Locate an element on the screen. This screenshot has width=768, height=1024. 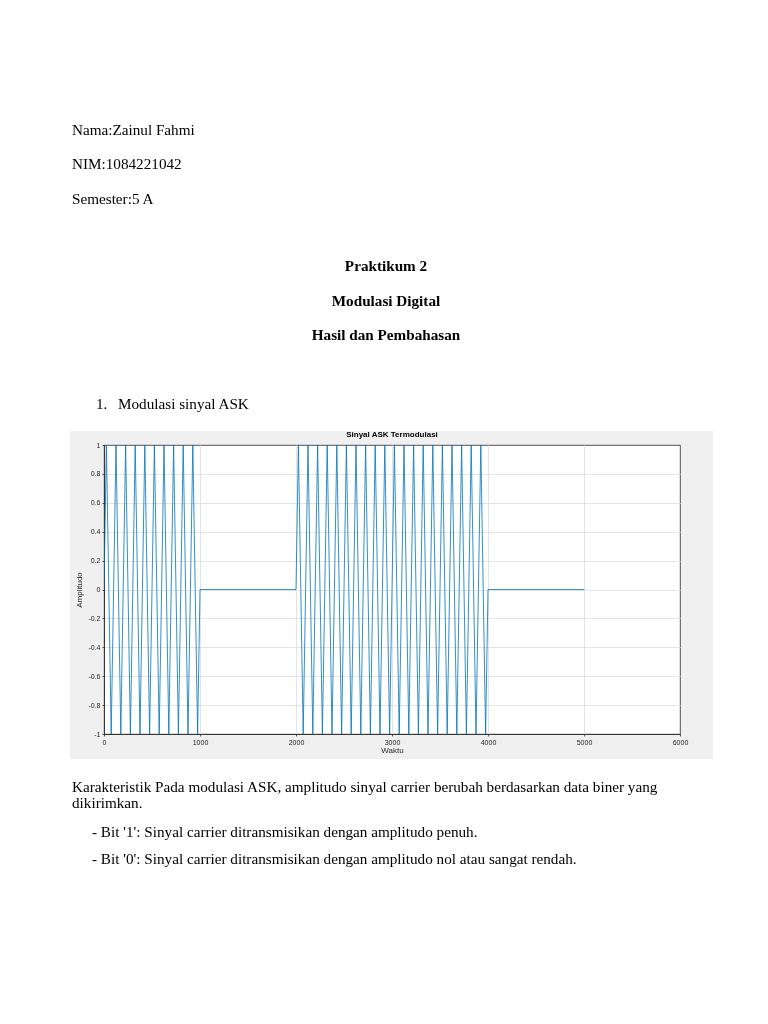
text: NIM:1084221042 is located at coordinates (127, 163).